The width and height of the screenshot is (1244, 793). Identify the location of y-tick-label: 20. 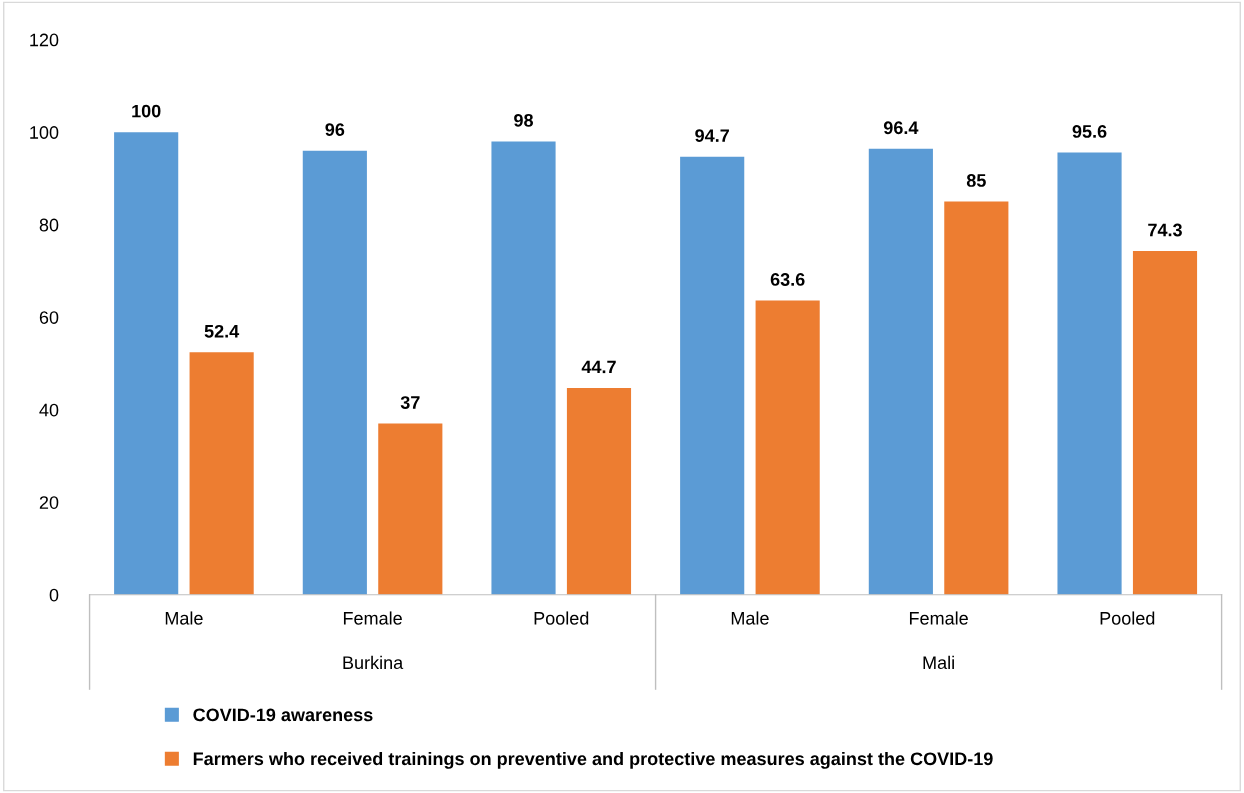
(49, 502).